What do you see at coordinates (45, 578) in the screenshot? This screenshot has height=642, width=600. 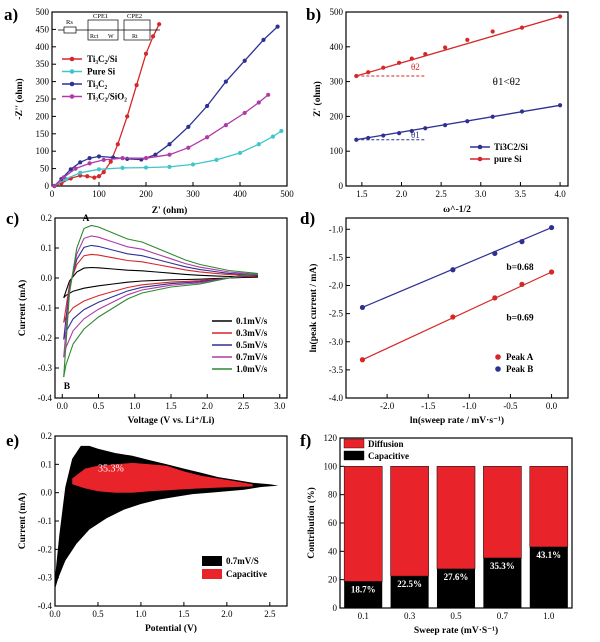 I see `y-tick-label: -0.3` at bounding box center [45, 578].